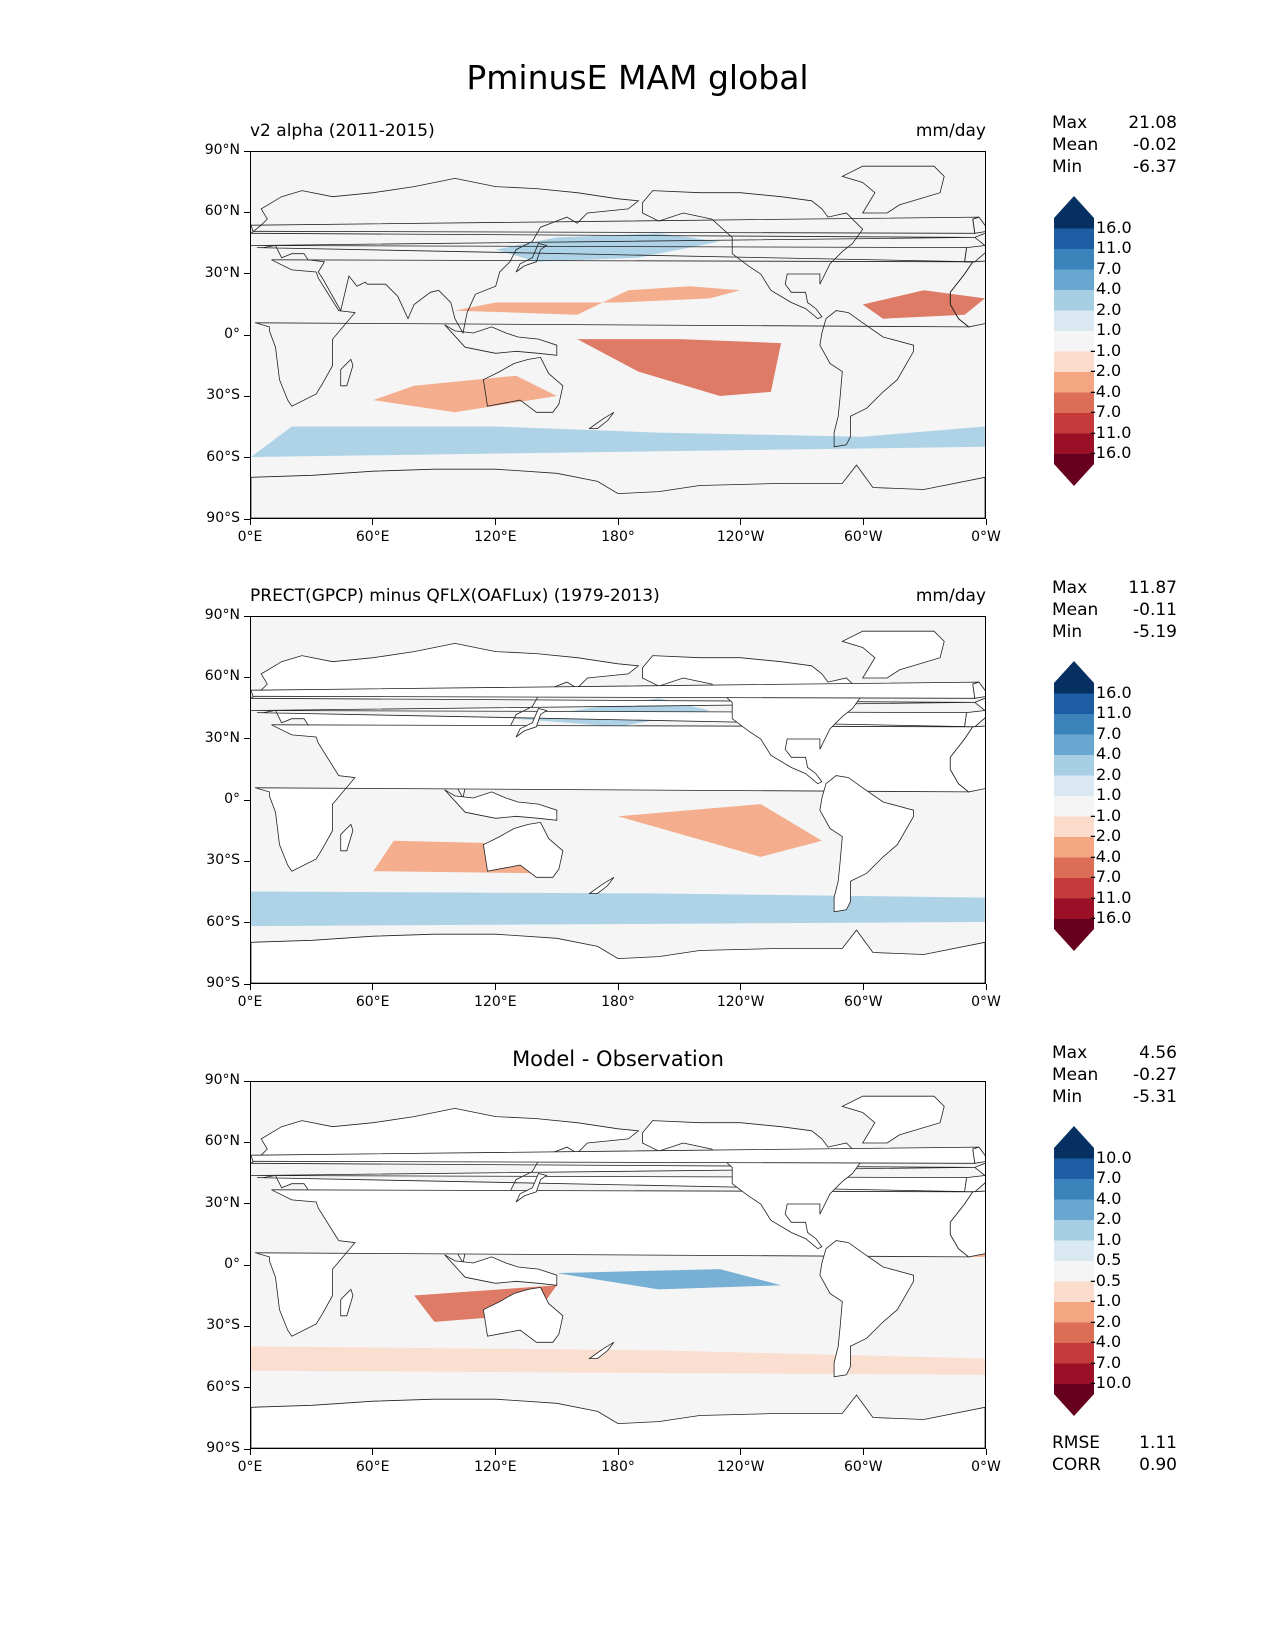  I want to click on y-tick-label: 30°N, so click(222, 737).